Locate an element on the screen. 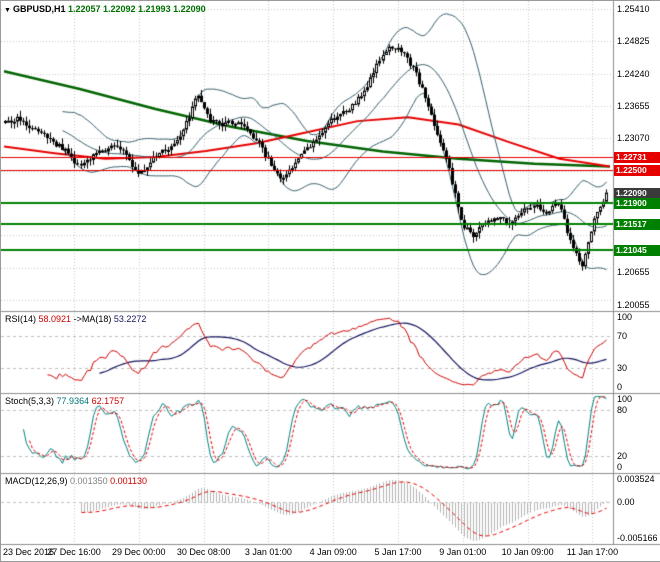  ohlc-quote: 1.22057 1.22092 1.21993 1.22090 is located at coordinates (136, 9).